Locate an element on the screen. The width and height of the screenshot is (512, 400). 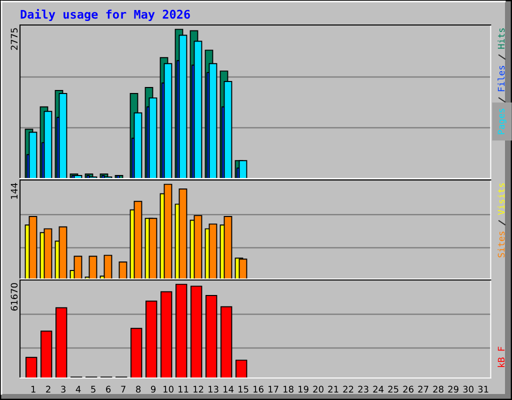
x-tick-label: 3 is located at coordinates (63, 389).